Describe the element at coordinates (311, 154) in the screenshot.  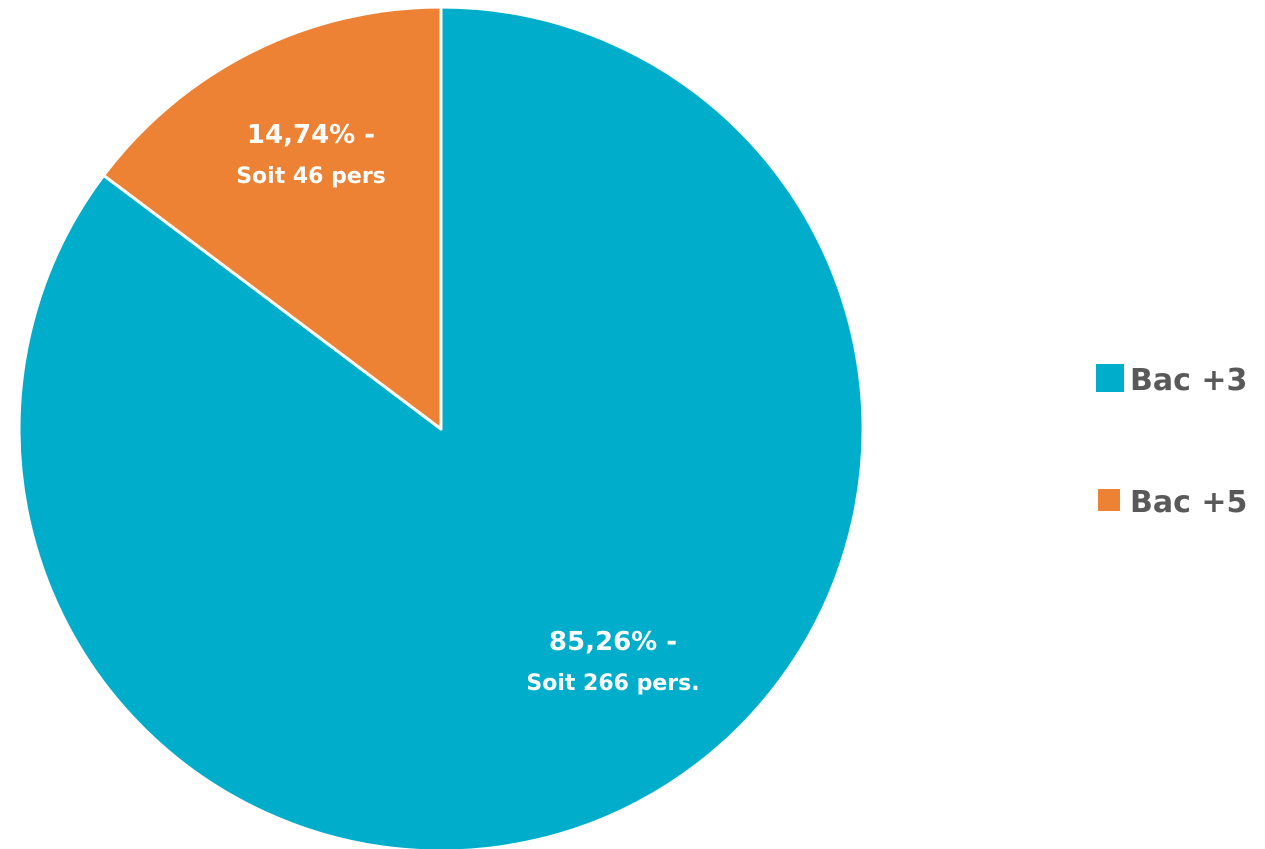
I see `slice-label: 14,74% - Soit 46 pers` at that location.